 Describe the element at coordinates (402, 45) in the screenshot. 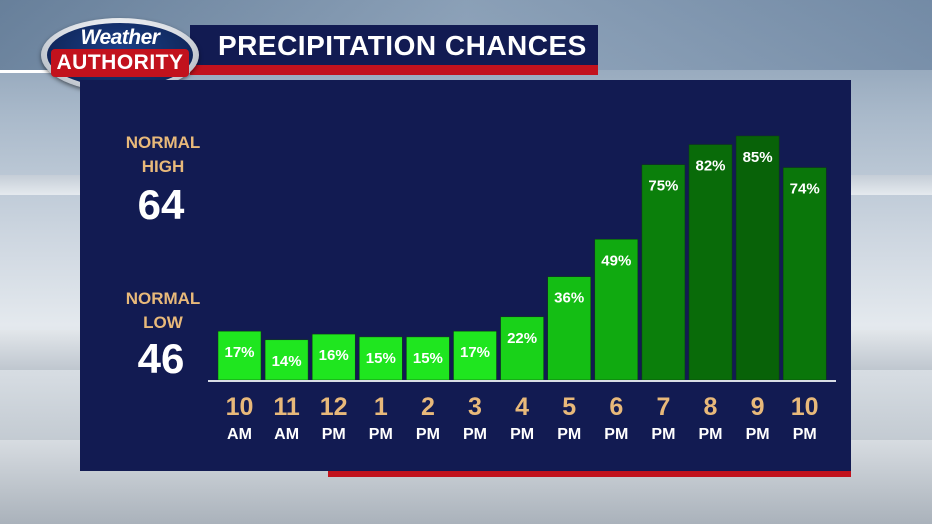

I see `page-title: PRECIPITATION CHANCES` at that location.